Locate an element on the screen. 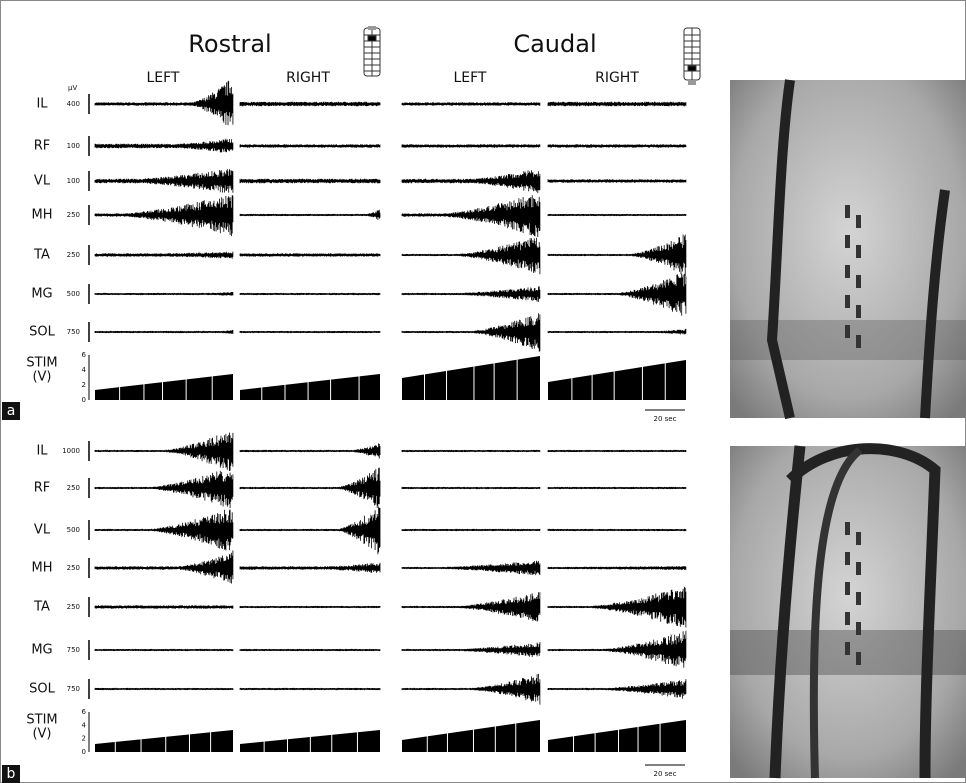 The width and height of the screenshot is (966, 783). group-title: Rostral is located at coordinates (229, 44).